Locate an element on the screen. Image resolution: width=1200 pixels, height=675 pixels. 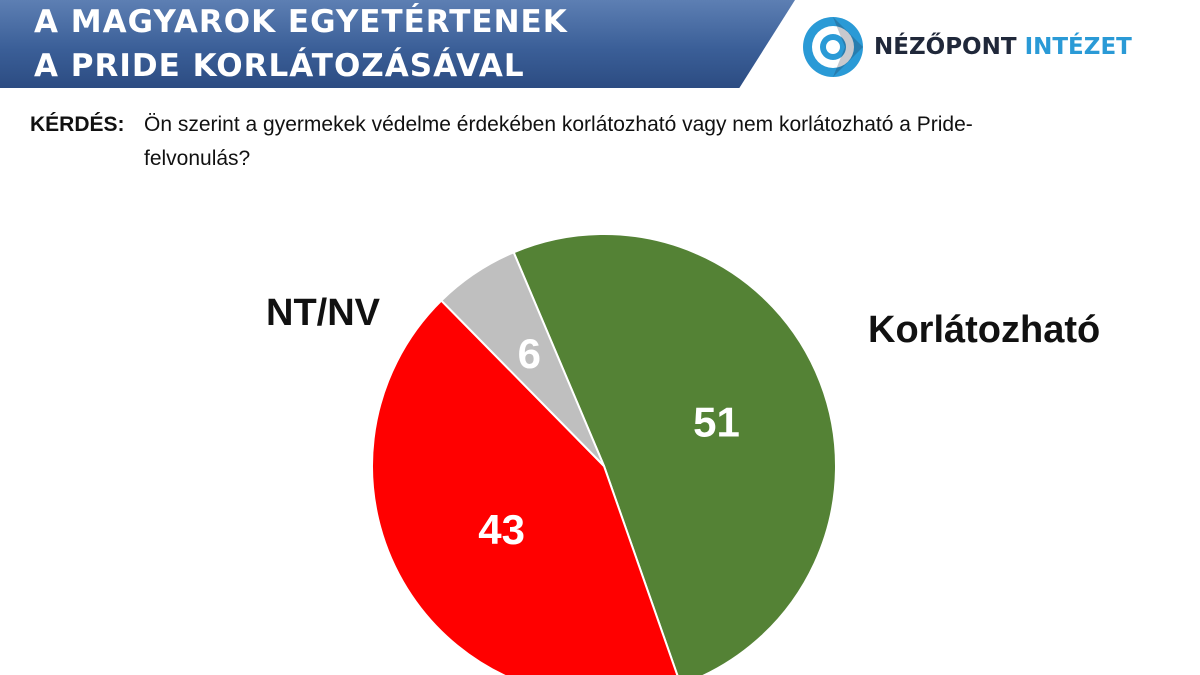
title-line-2: A PRIDE KORLÁTOZÁSÁVAL is located at coordinates (279, 66).